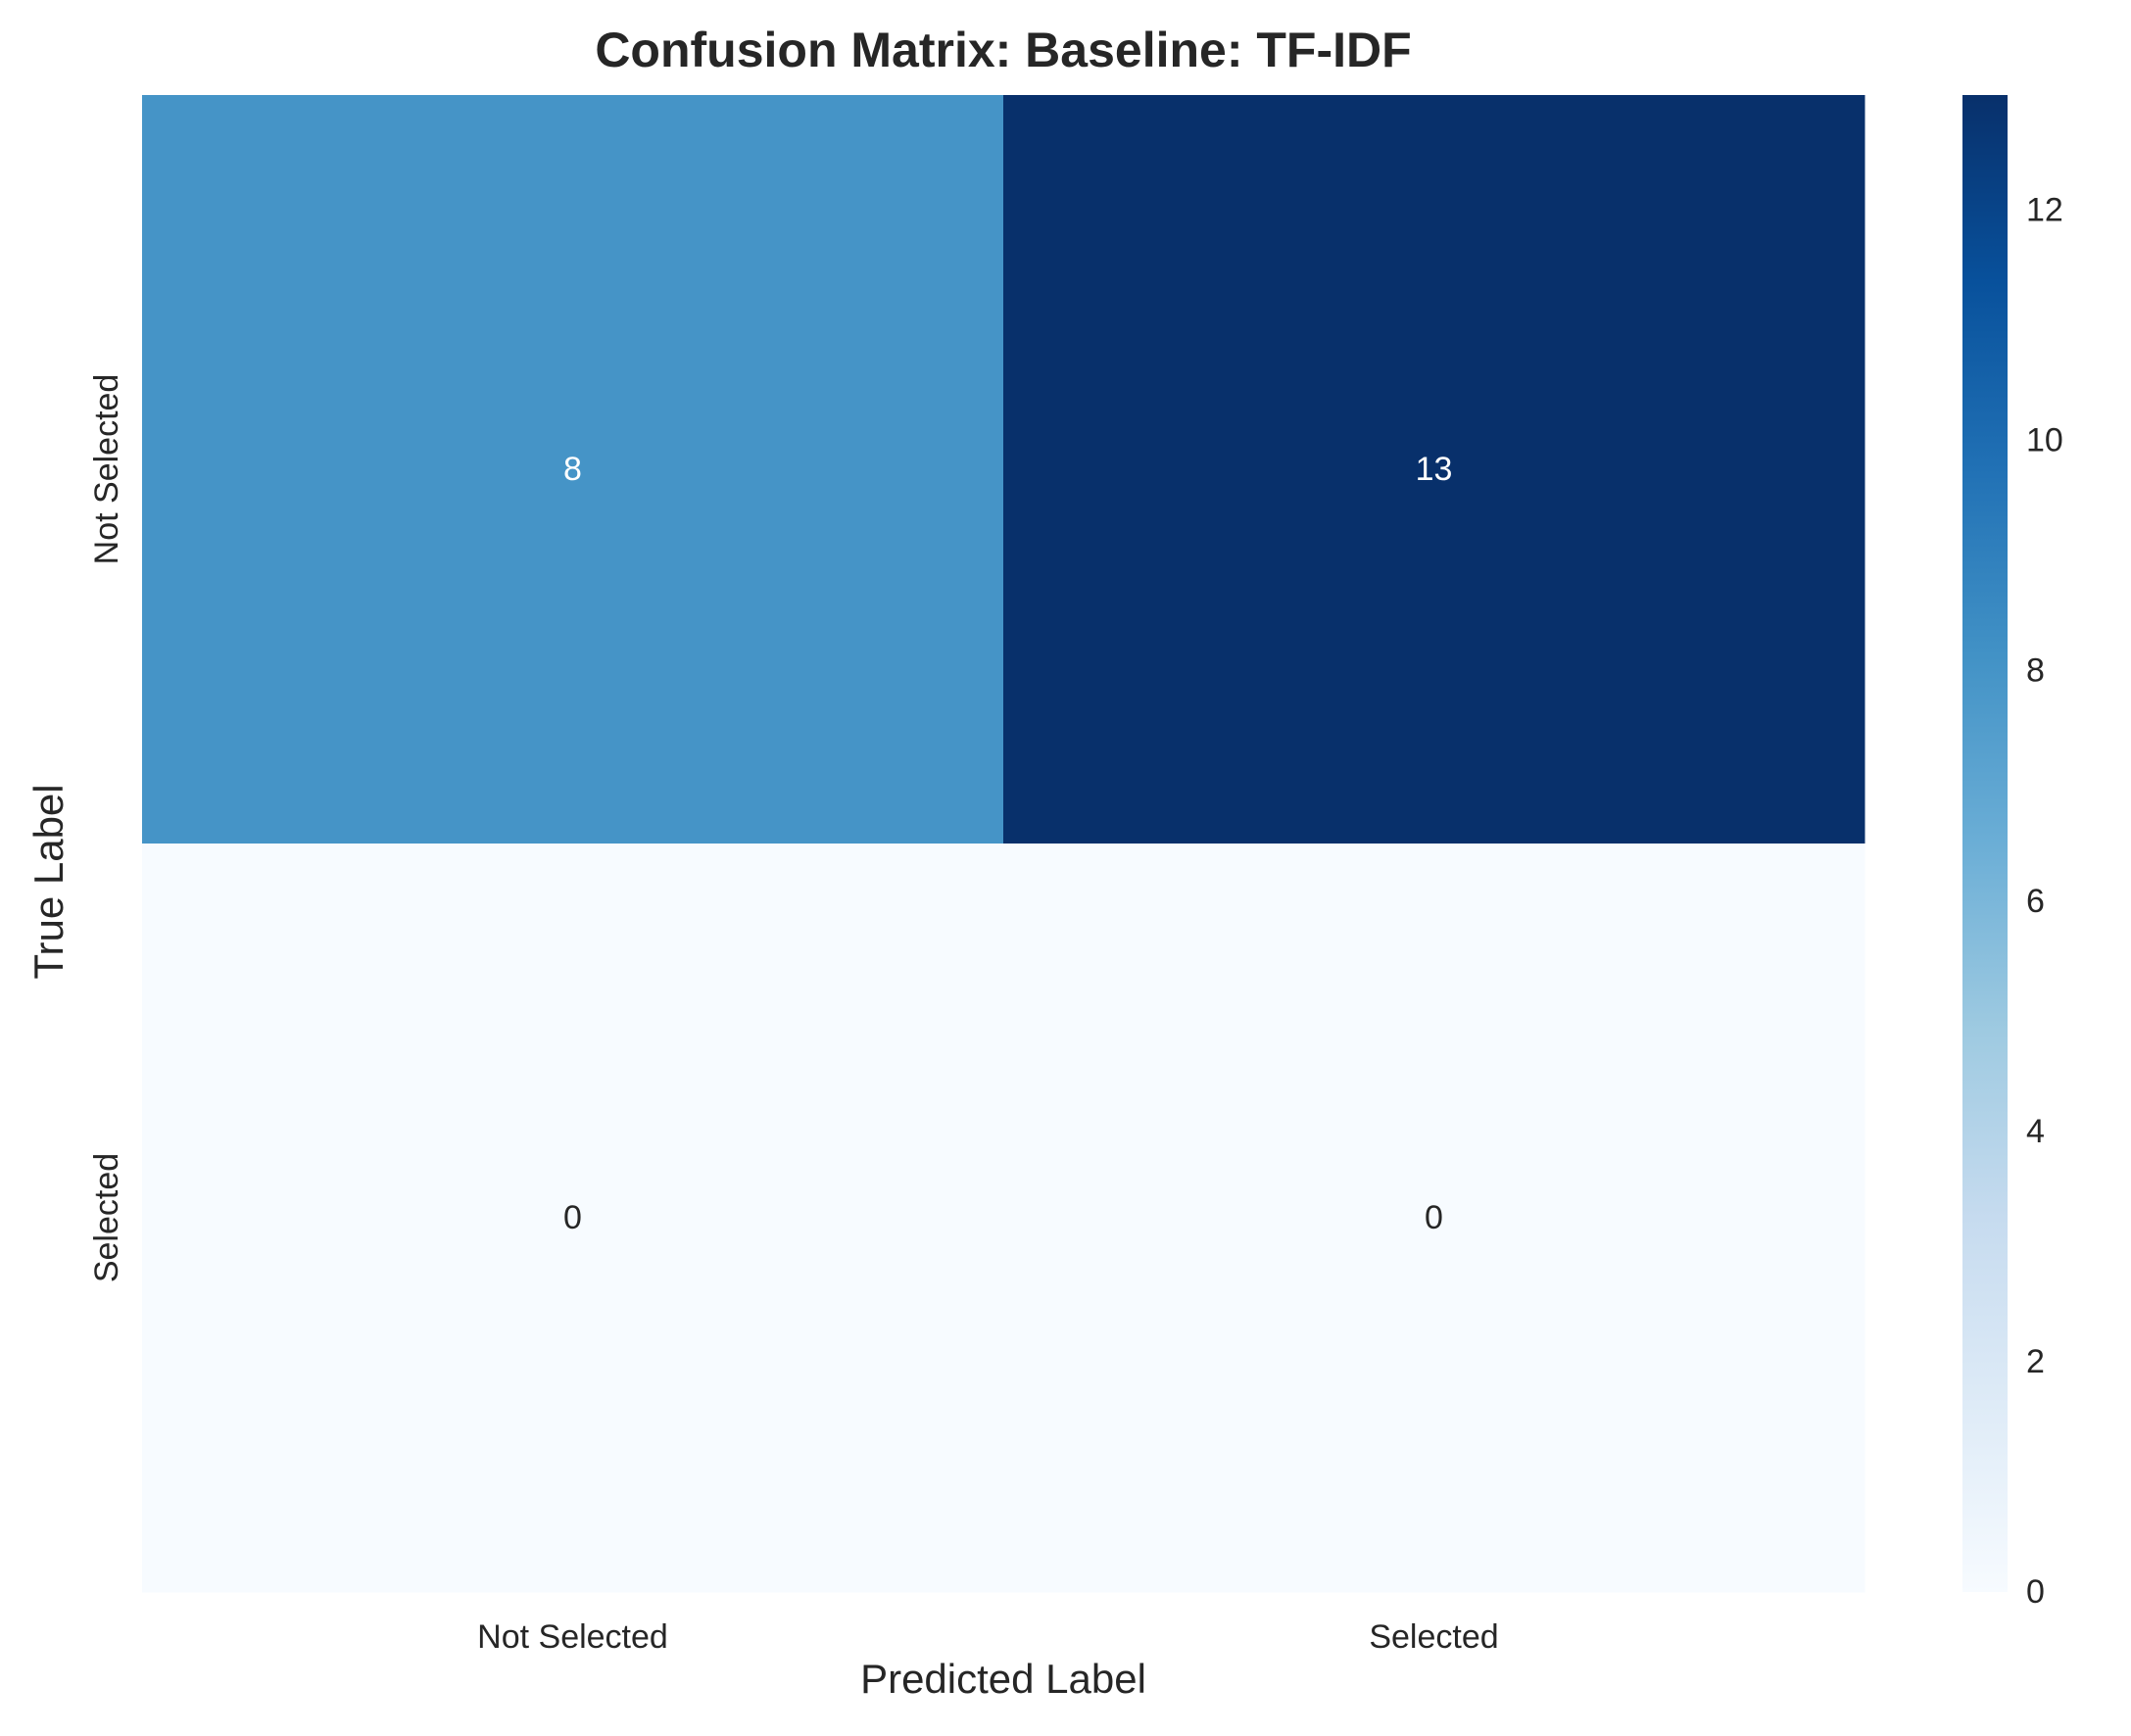  Describe the element at coordinates (48, 881) in the screenshot. I see `y-axis-label: True Label` at that location.